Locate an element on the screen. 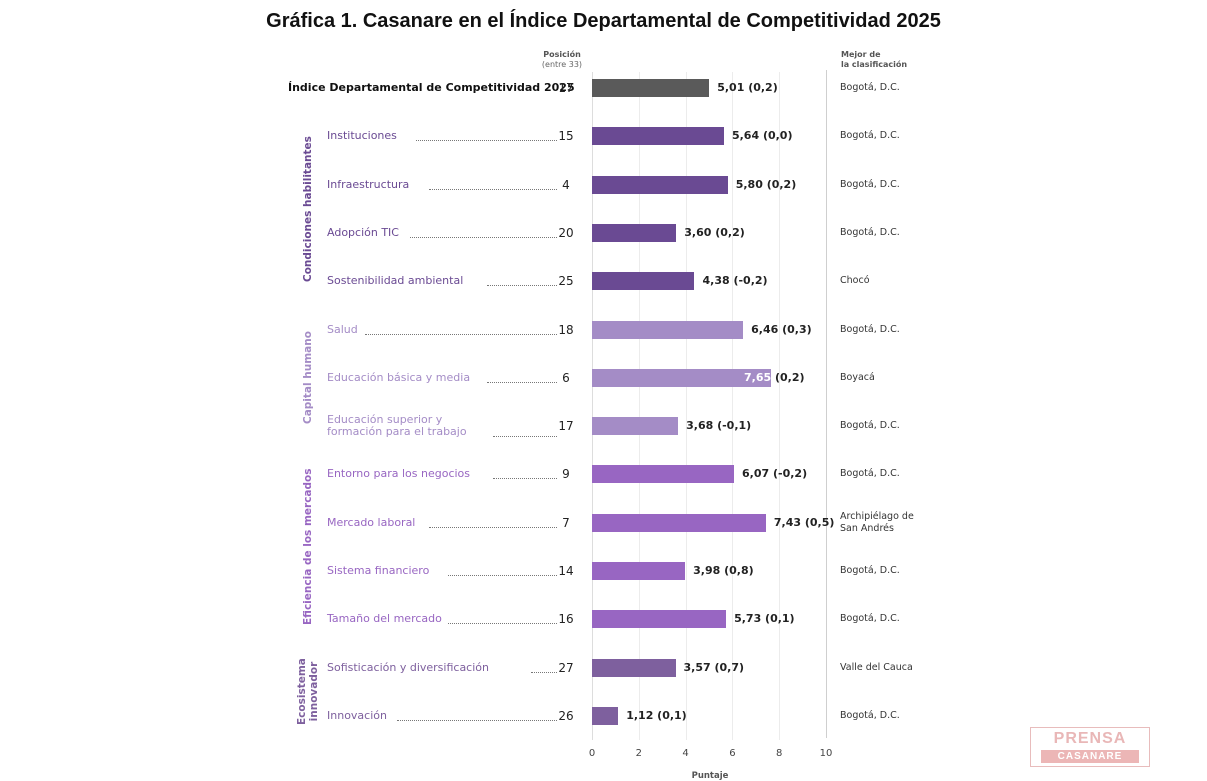 Image resolution: width=1207 pixels, height=781 pixels. row-position: 16 is located at coordinates (566, 619).